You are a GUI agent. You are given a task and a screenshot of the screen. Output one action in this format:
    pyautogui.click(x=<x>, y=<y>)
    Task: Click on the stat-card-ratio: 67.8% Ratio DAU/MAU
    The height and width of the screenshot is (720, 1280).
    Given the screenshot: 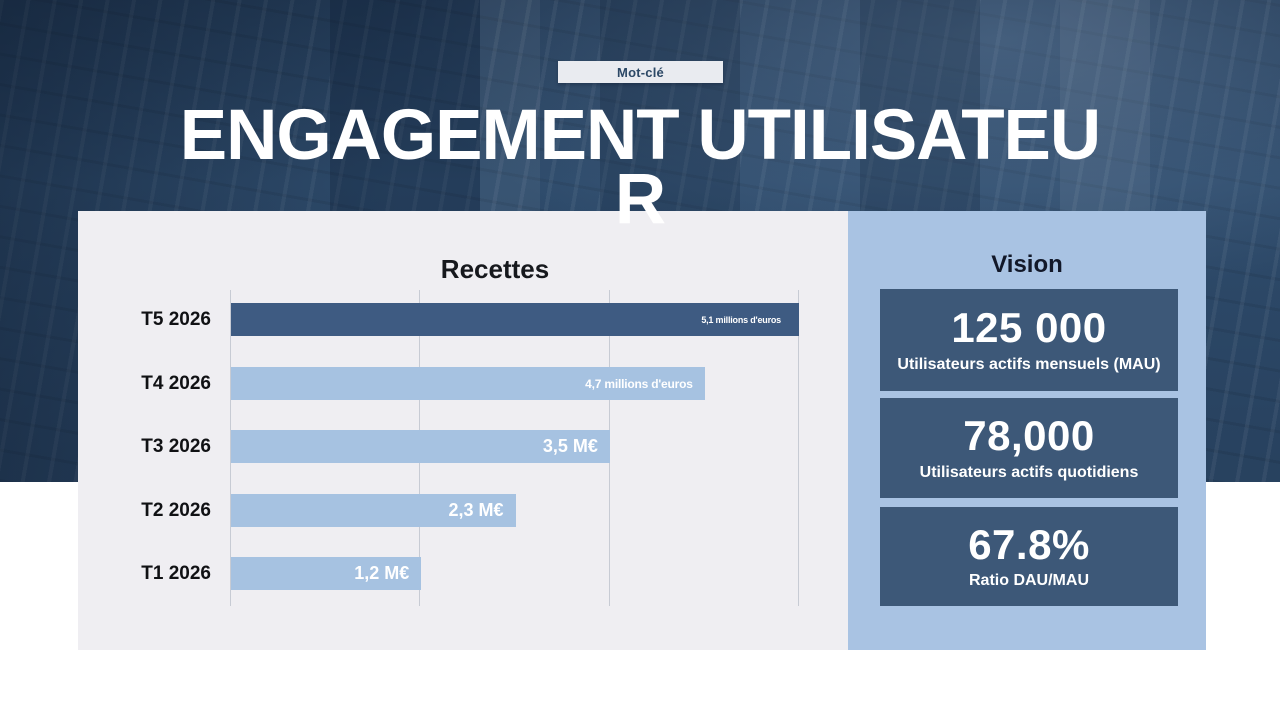 What is the action you would take?
    pyautogui.click(x=1029, y=556)
    